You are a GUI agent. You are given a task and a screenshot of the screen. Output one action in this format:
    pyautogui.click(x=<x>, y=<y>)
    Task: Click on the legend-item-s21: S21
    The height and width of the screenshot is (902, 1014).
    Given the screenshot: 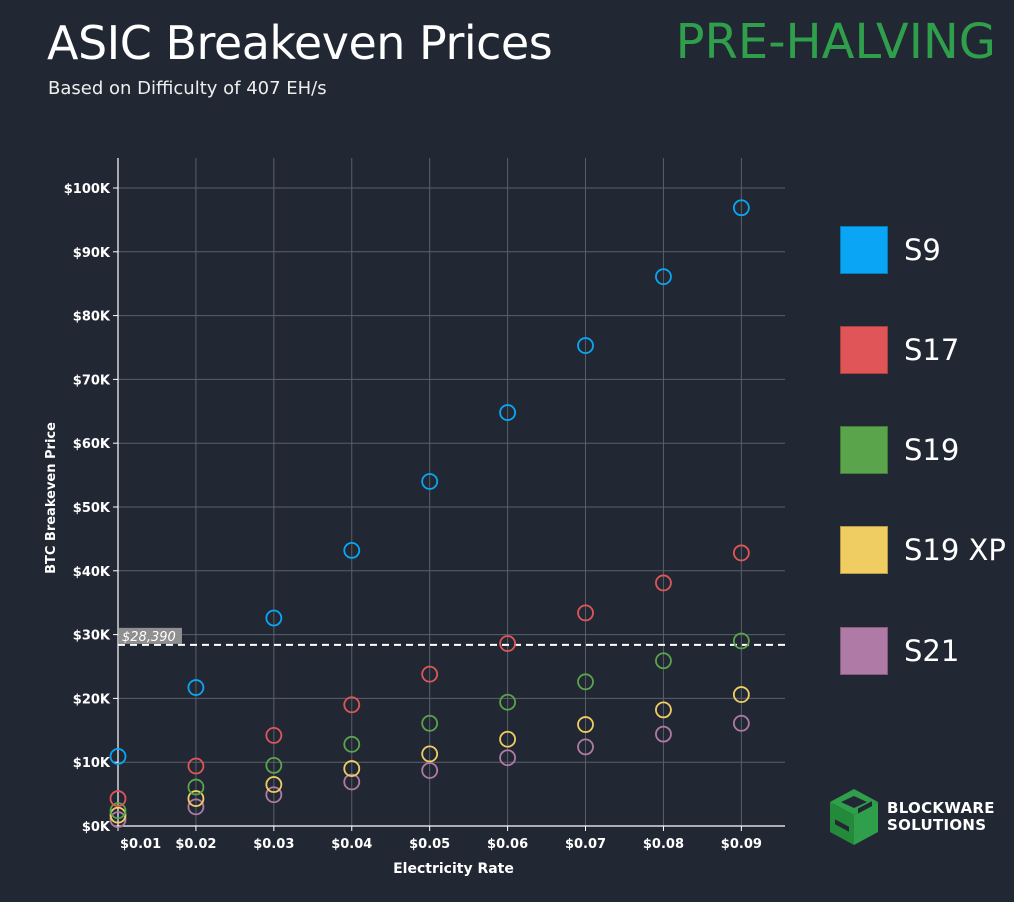 What is the action you would take?
    pyautogui.click(x=899, y=651)
    